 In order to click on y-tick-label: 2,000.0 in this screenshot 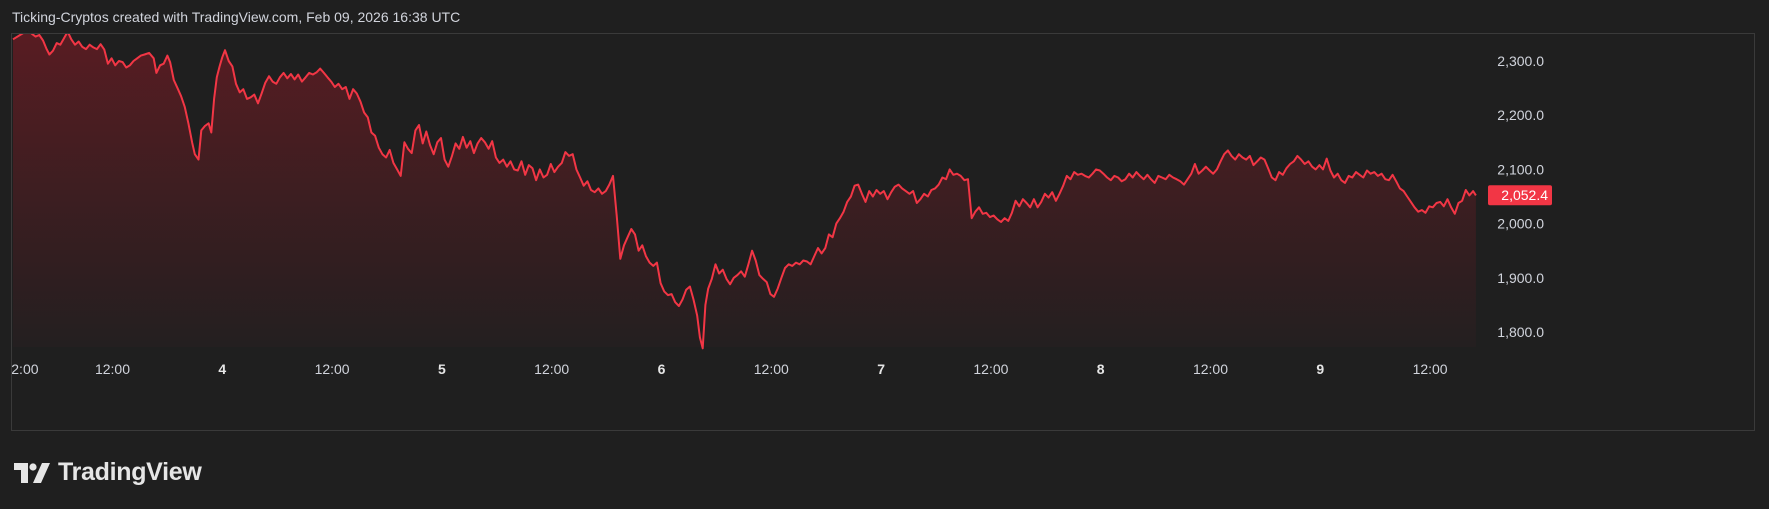, I will do `click(1520, 224)`.